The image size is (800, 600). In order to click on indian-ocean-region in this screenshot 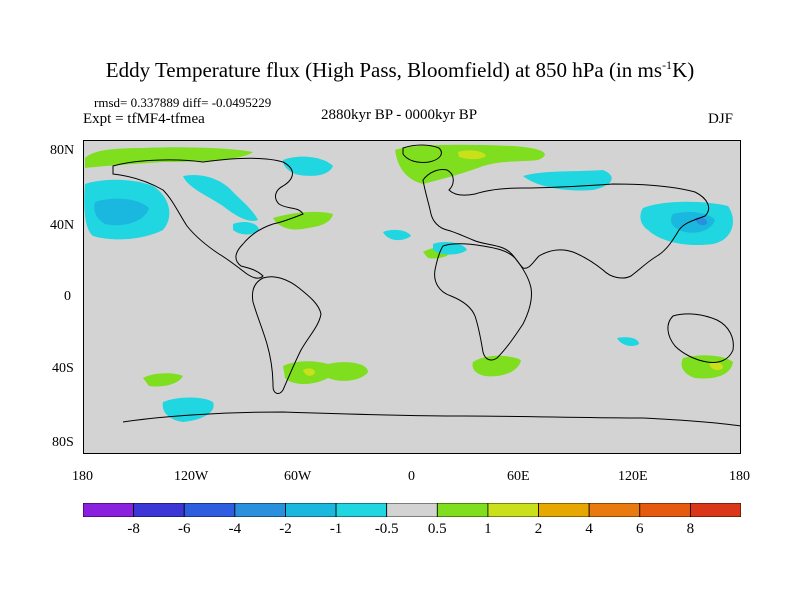, I will do `click(628, 341)`.